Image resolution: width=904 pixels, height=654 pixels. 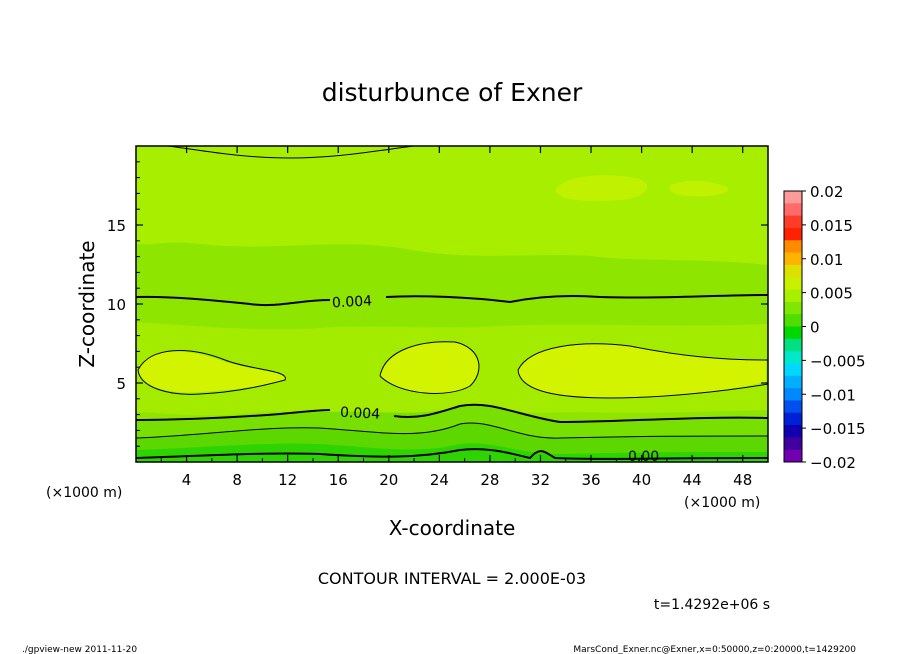 I want to click on contour-line-blob-center, so click(x=429, y=367).